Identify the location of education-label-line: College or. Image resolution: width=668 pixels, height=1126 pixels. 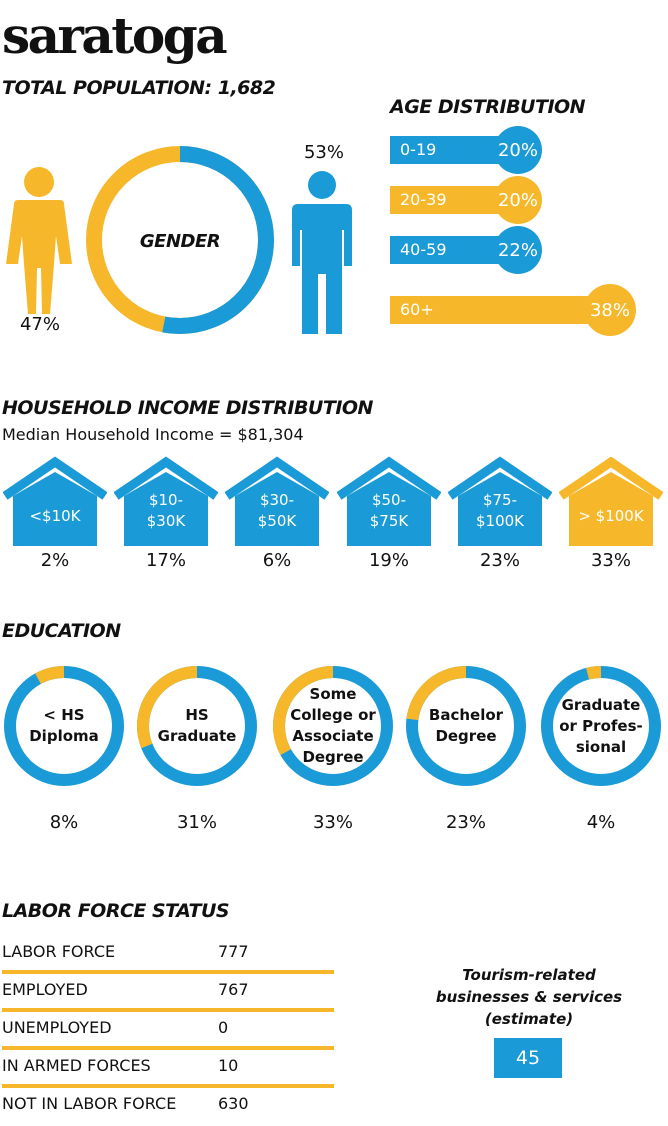
(333, 715).